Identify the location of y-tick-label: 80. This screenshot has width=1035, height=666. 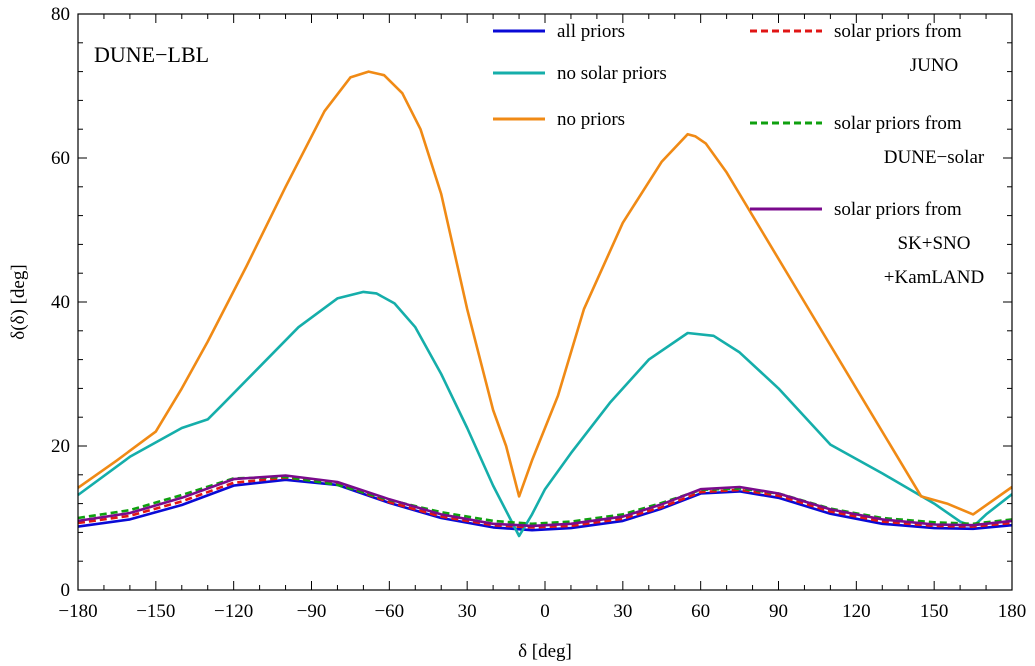
(60, 14).